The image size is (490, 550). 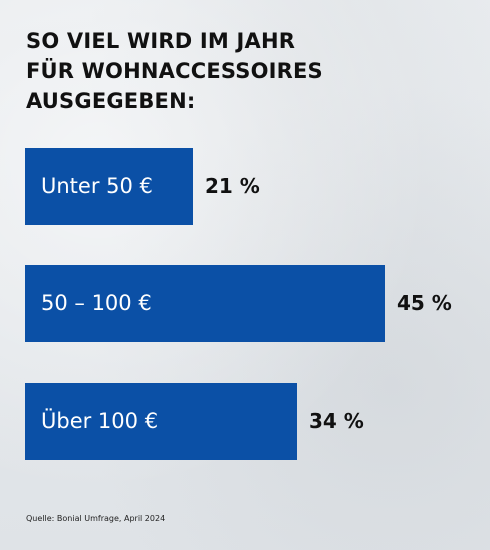 What do you see at coordinates (96, 518) in the screenshot?
I see `source-note: Quelle: Bonial Umfrage, April 2024` at bounding box center [96, 518].